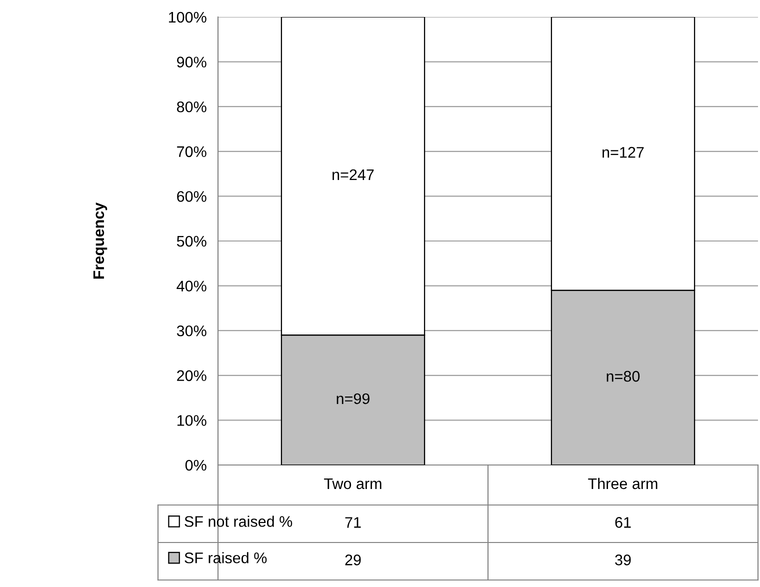 The width and height of the screenshot is (760, 587). I want to click on y-tick-label: 40%, so click(191, 286).